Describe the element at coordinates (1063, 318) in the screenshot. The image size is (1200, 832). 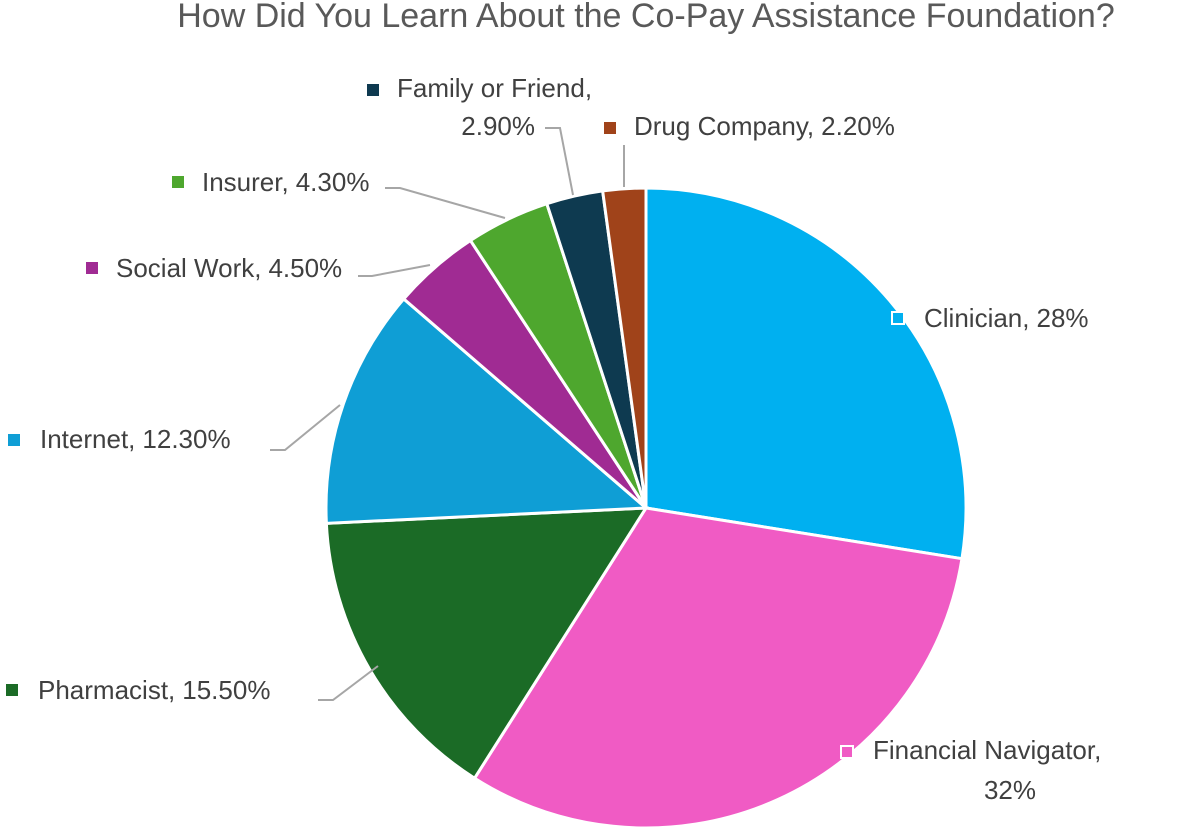
I see `value-label: 28%` at that location.